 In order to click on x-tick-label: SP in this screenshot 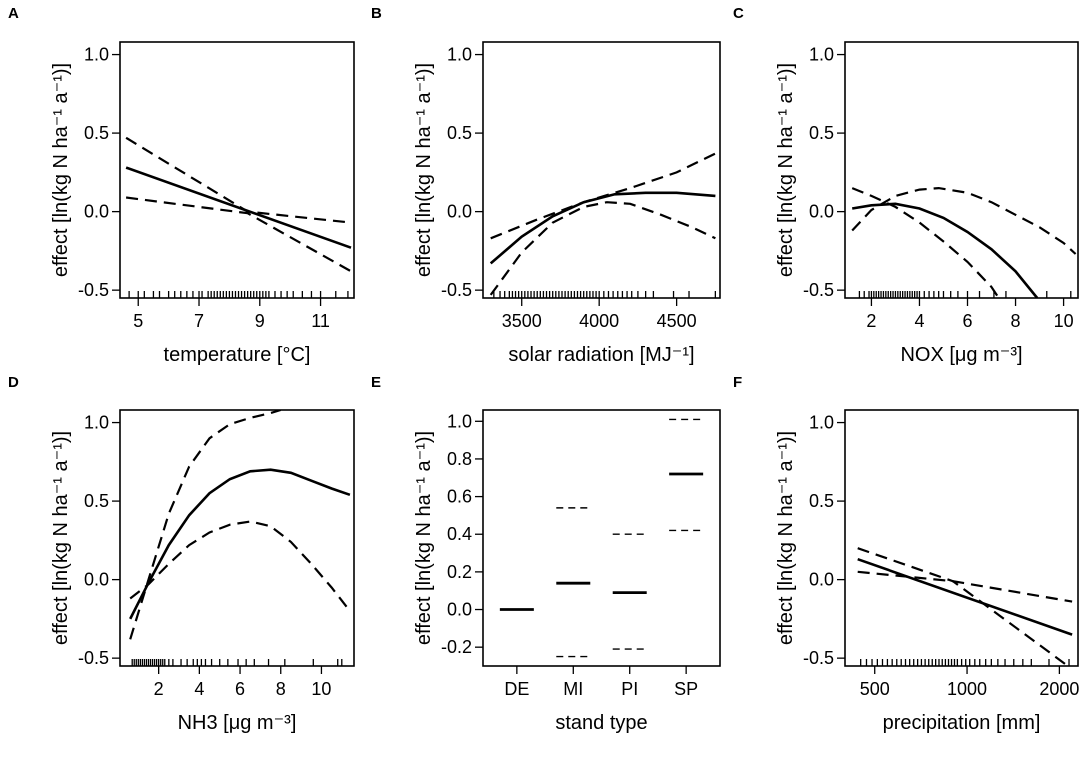, I will do `click(686, 689)`.